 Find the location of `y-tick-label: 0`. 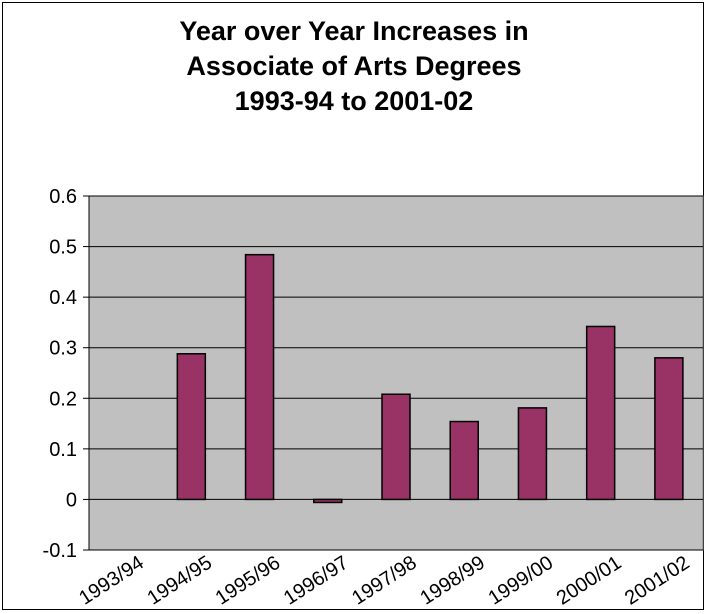

y-tick-label: 0 is located at coordinates (71, 500).